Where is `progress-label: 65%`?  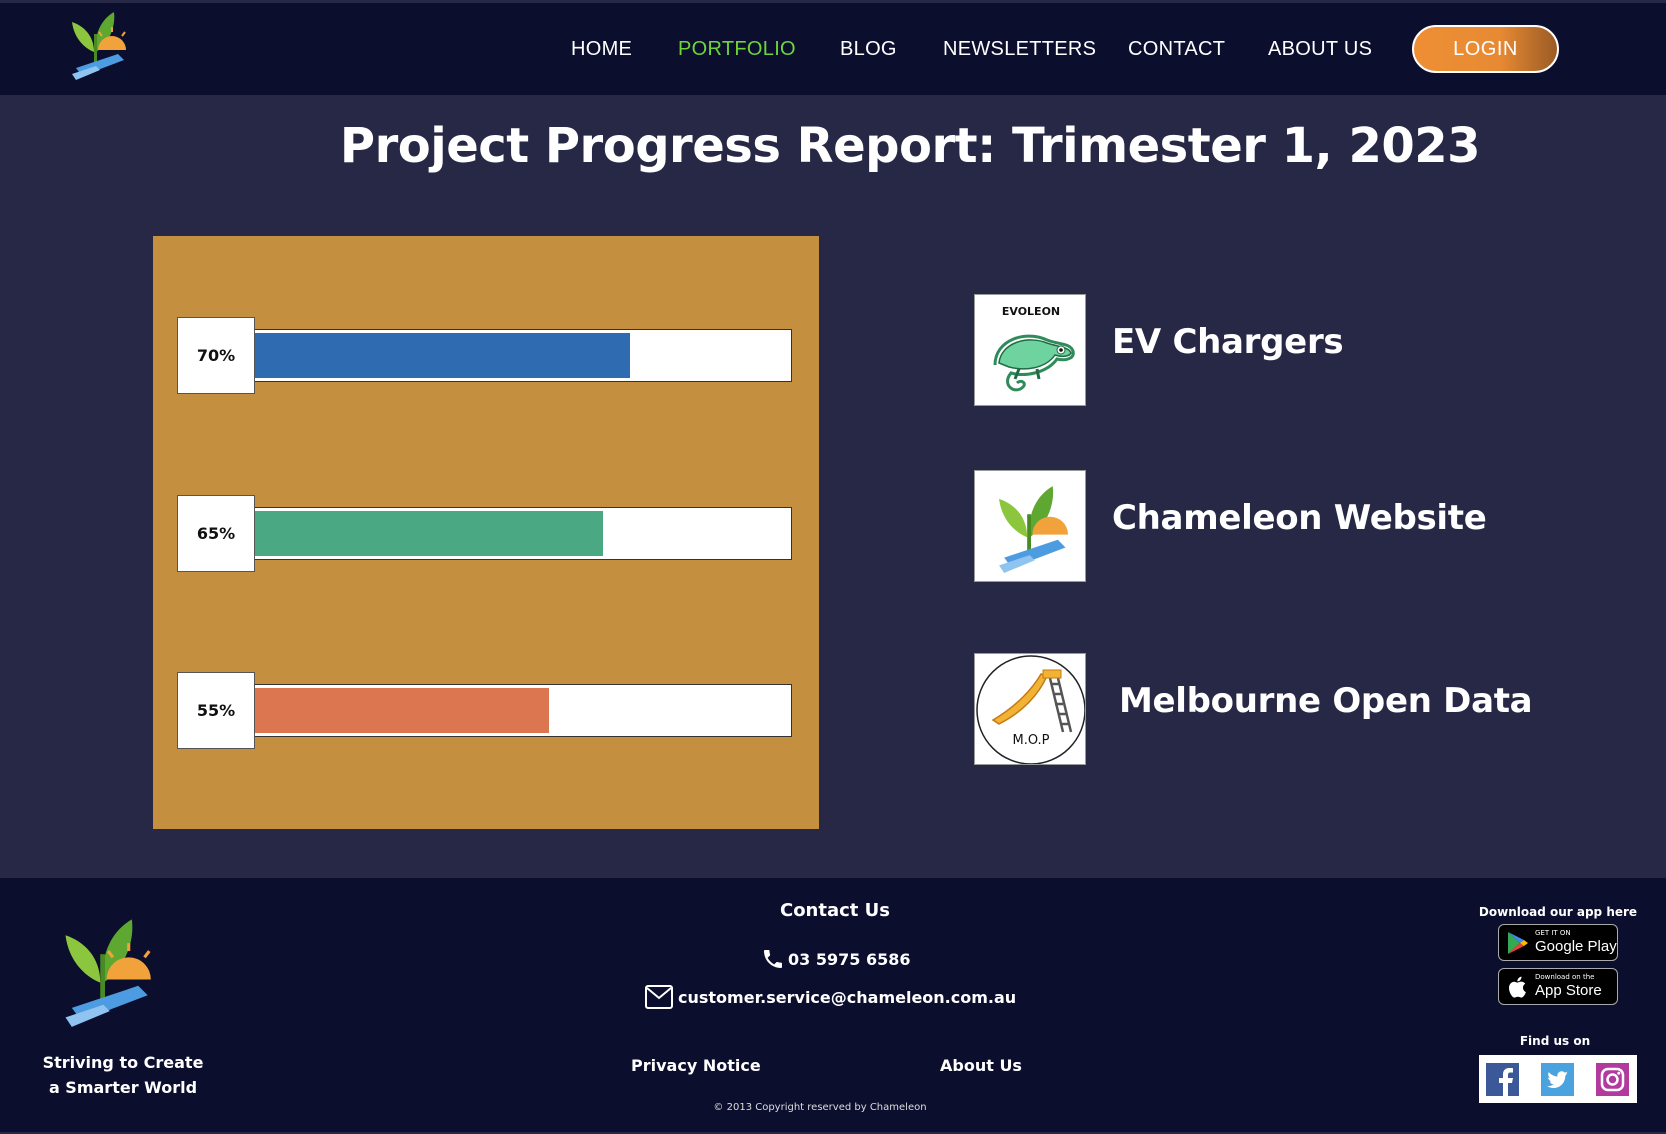
progress-label: 65% is located at coordinates (216, 533).